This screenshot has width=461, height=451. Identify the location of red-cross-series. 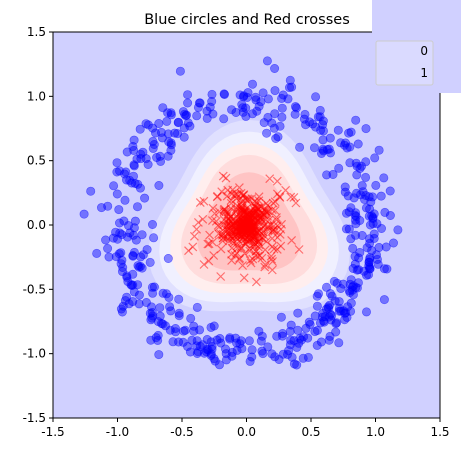
(244, 229).